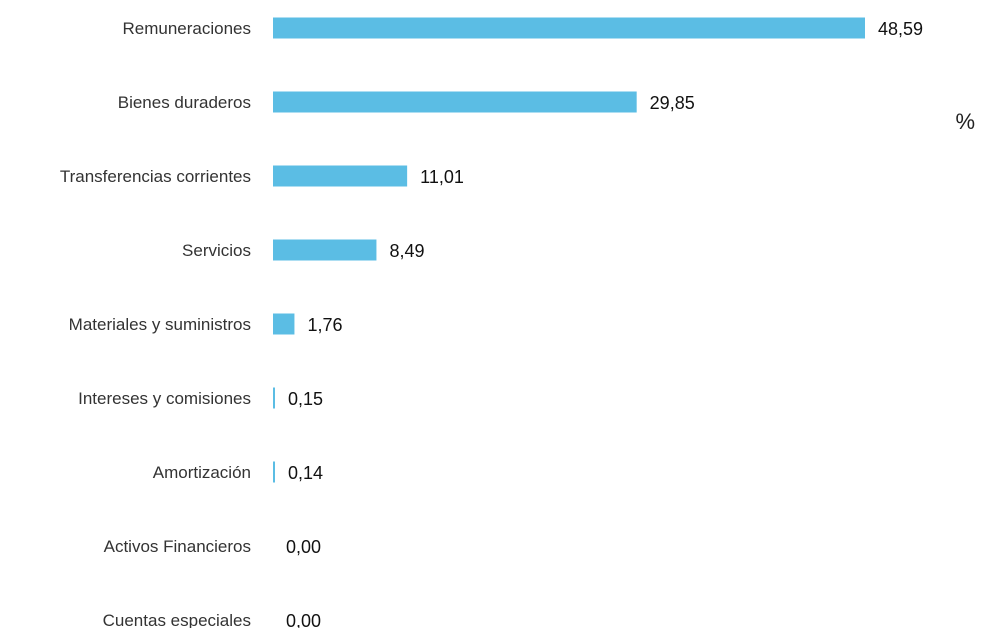 The height and width of the screenshot is (628, 989). Describe the element at coordinates (305, 473) in the screenshot. I see `value-label: 0,14` at that location.